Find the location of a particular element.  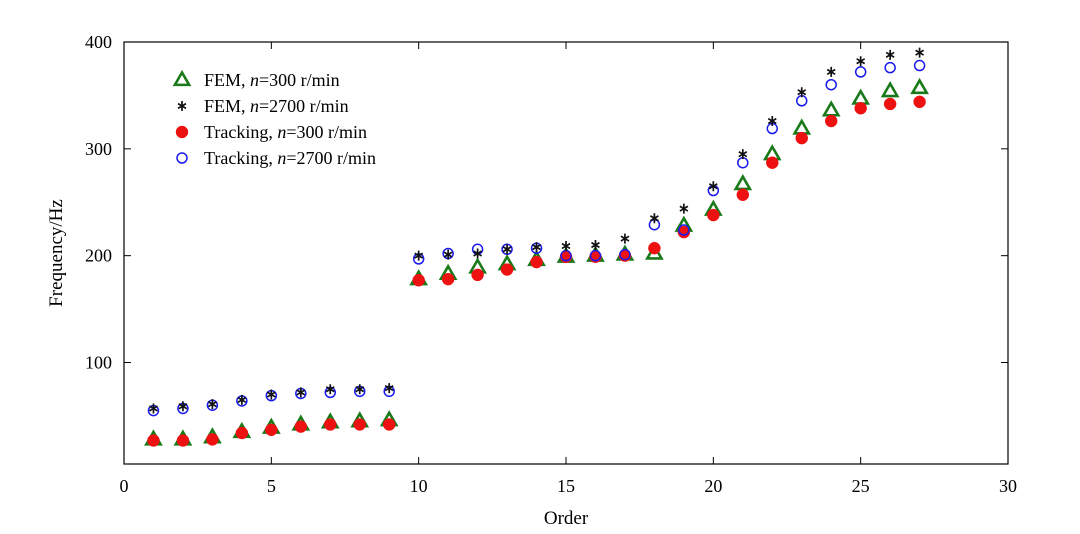

legend-item: Tracking, n=300 r/min is located at coordinates (271, 132).